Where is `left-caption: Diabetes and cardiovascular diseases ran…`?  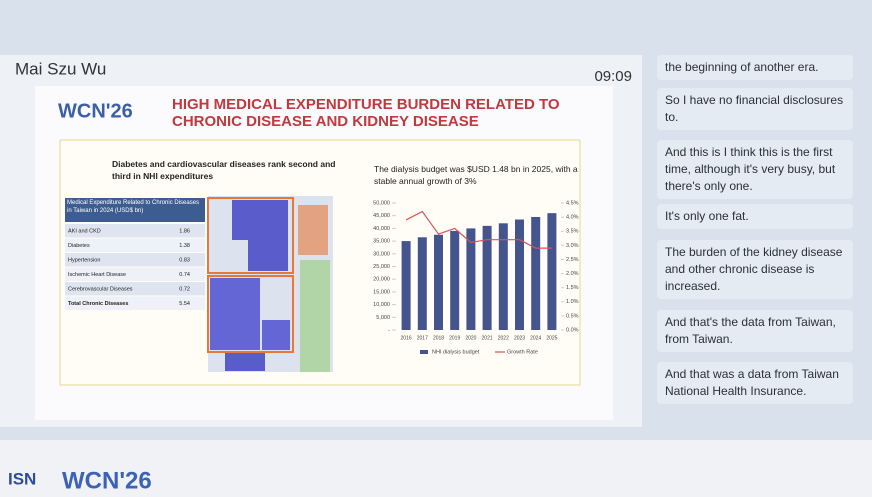 left-caption: Diabetes and cardiovascular diseases ran… is located at coordinates (224, 170).